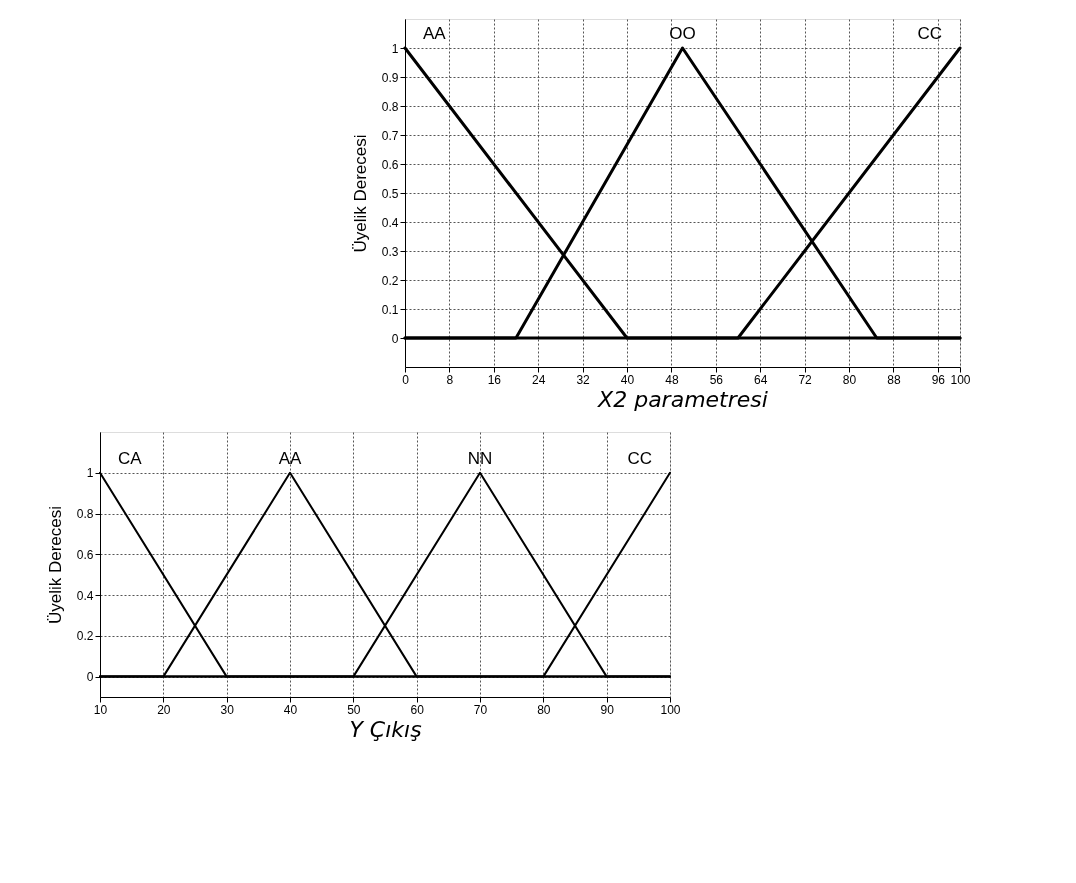  Describe the element at coordinates (539, 379) in the screenshot. I see `x-tick-label: 24` at that location.